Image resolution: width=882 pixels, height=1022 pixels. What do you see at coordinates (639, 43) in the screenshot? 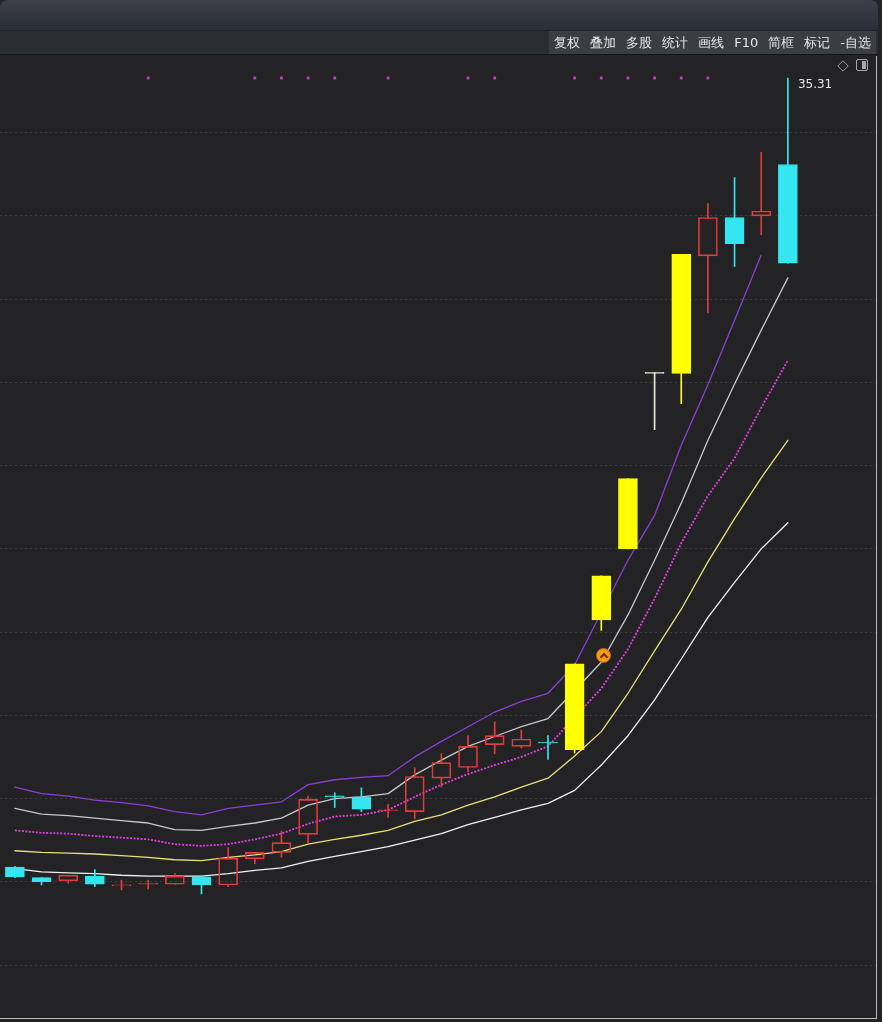
I see `text: 多股` at bounding box center [639, 43].